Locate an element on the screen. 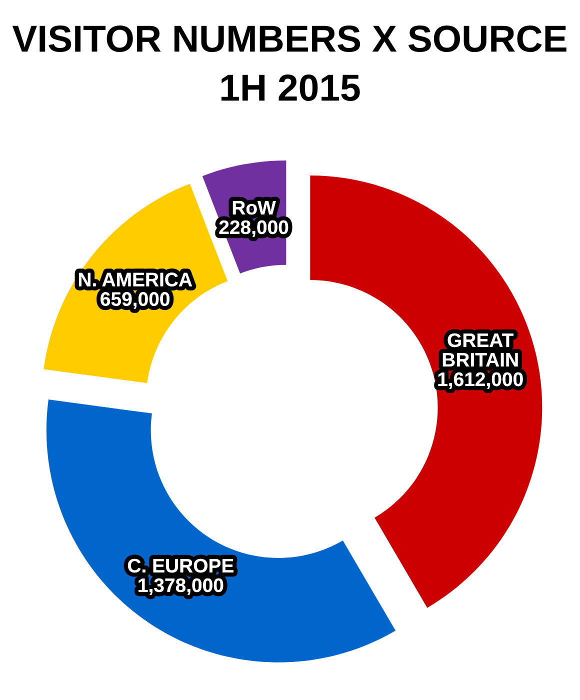 This screenshot has width=580, height=700. slice-label: N. AMERICA is located at coordinates (135, 279).